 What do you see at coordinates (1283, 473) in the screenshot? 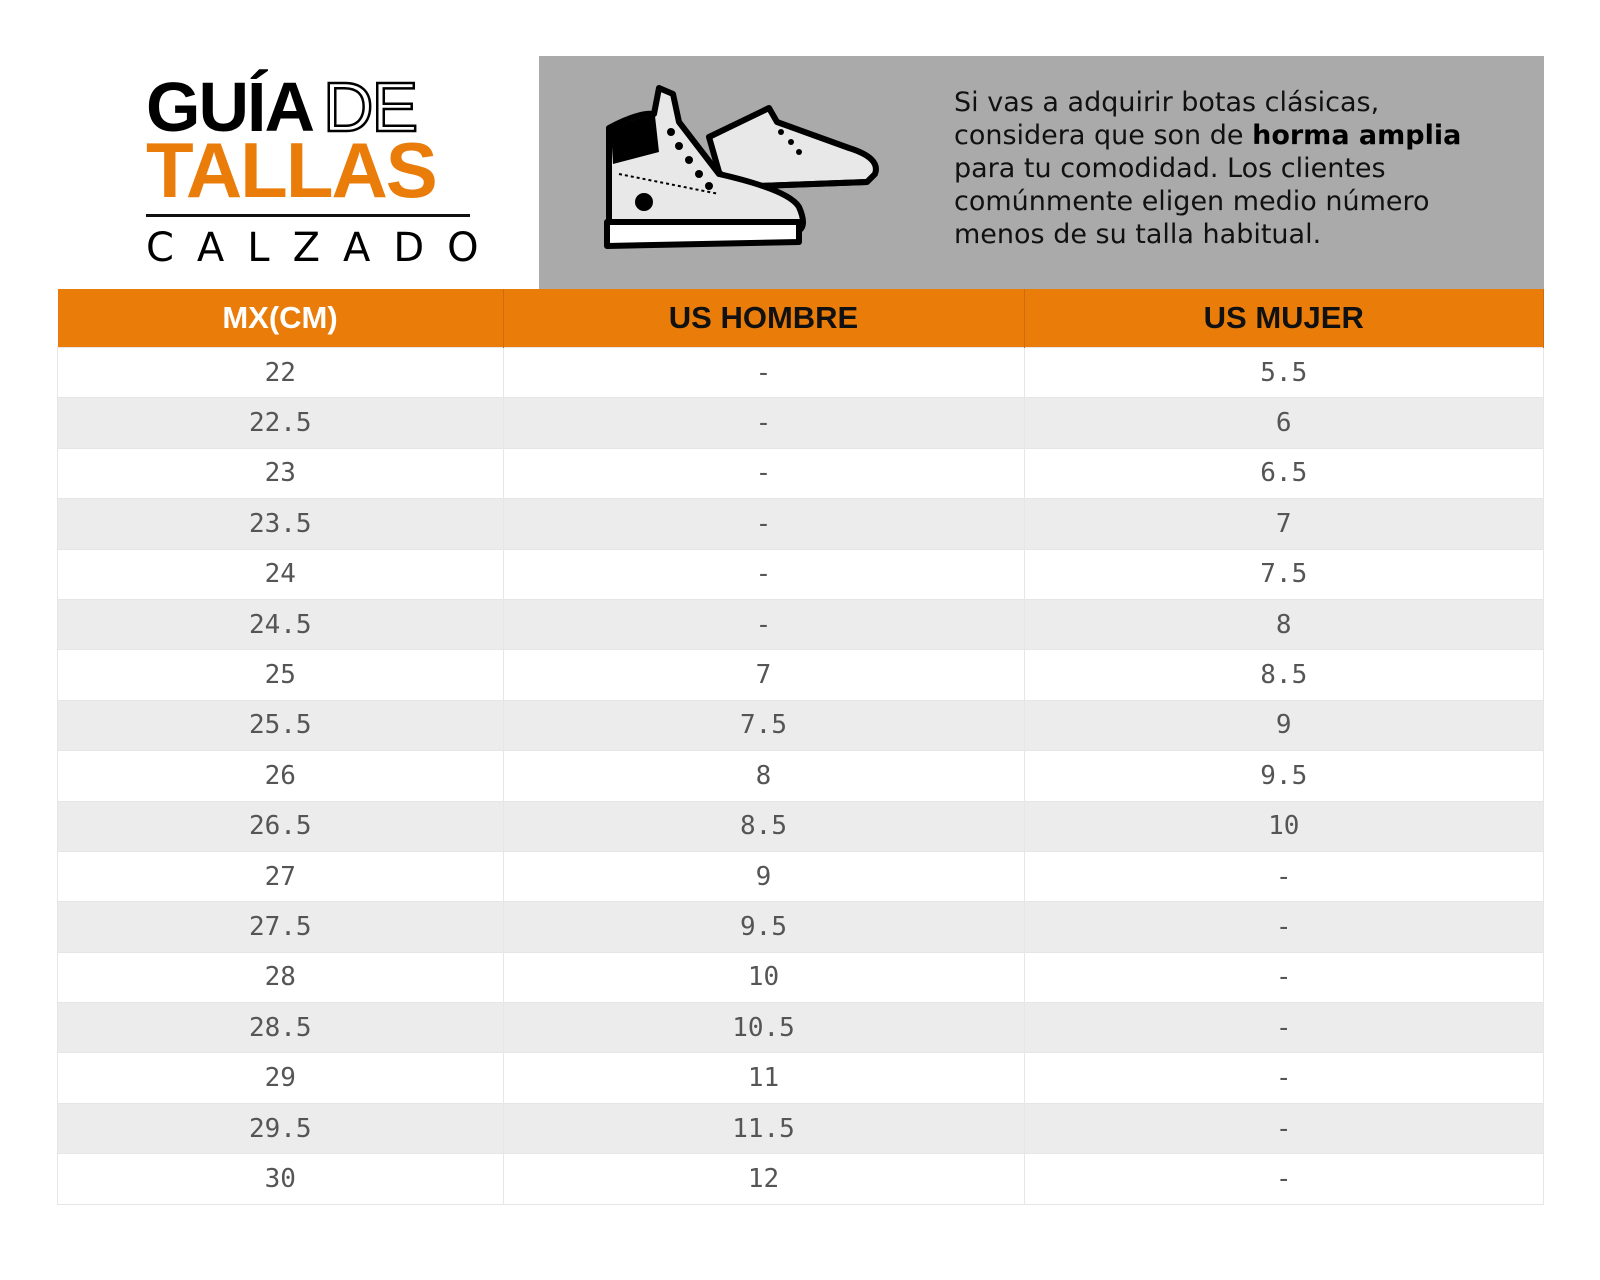
I see `cell-us-mujer: 6.5` at bounding box center [1283, 473].